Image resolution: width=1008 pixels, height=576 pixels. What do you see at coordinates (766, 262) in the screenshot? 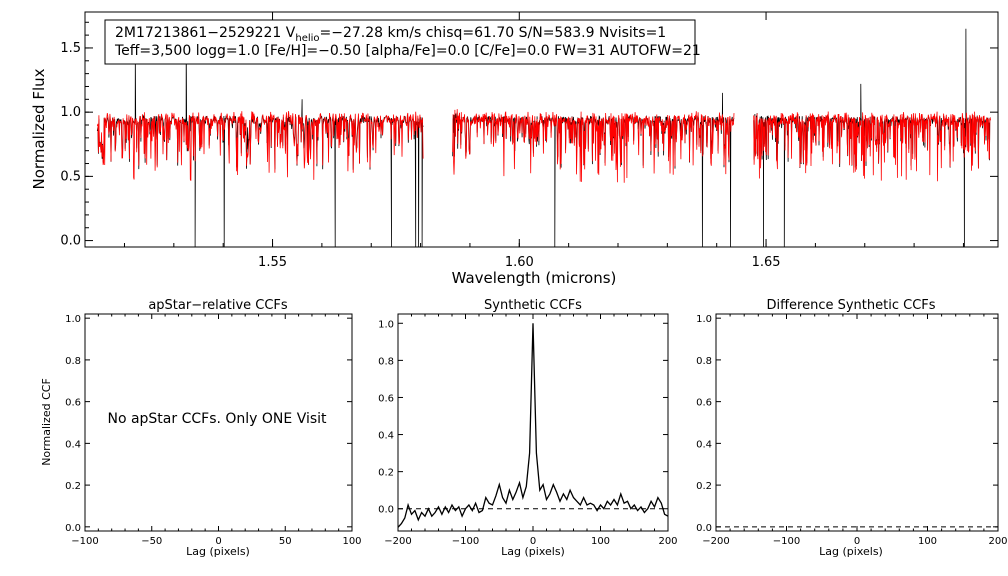
I see `spectrum-xtick-label-2: 1.65` at bounding box center [766, 262].